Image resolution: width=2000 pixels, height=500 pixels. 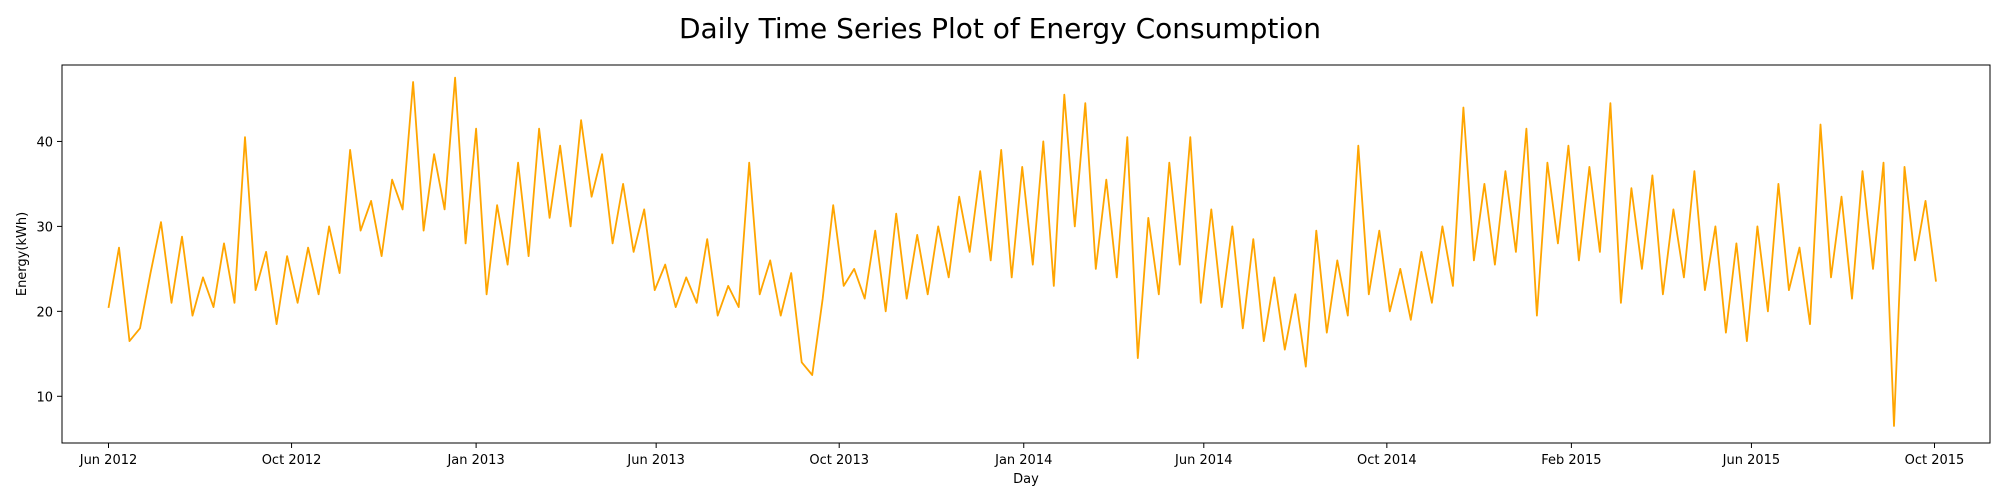 What do you see at coordinates (1935, 460) in the screenshot?
I see `x-tick-label: Oct 2015` at bounding box center [1935, 460].